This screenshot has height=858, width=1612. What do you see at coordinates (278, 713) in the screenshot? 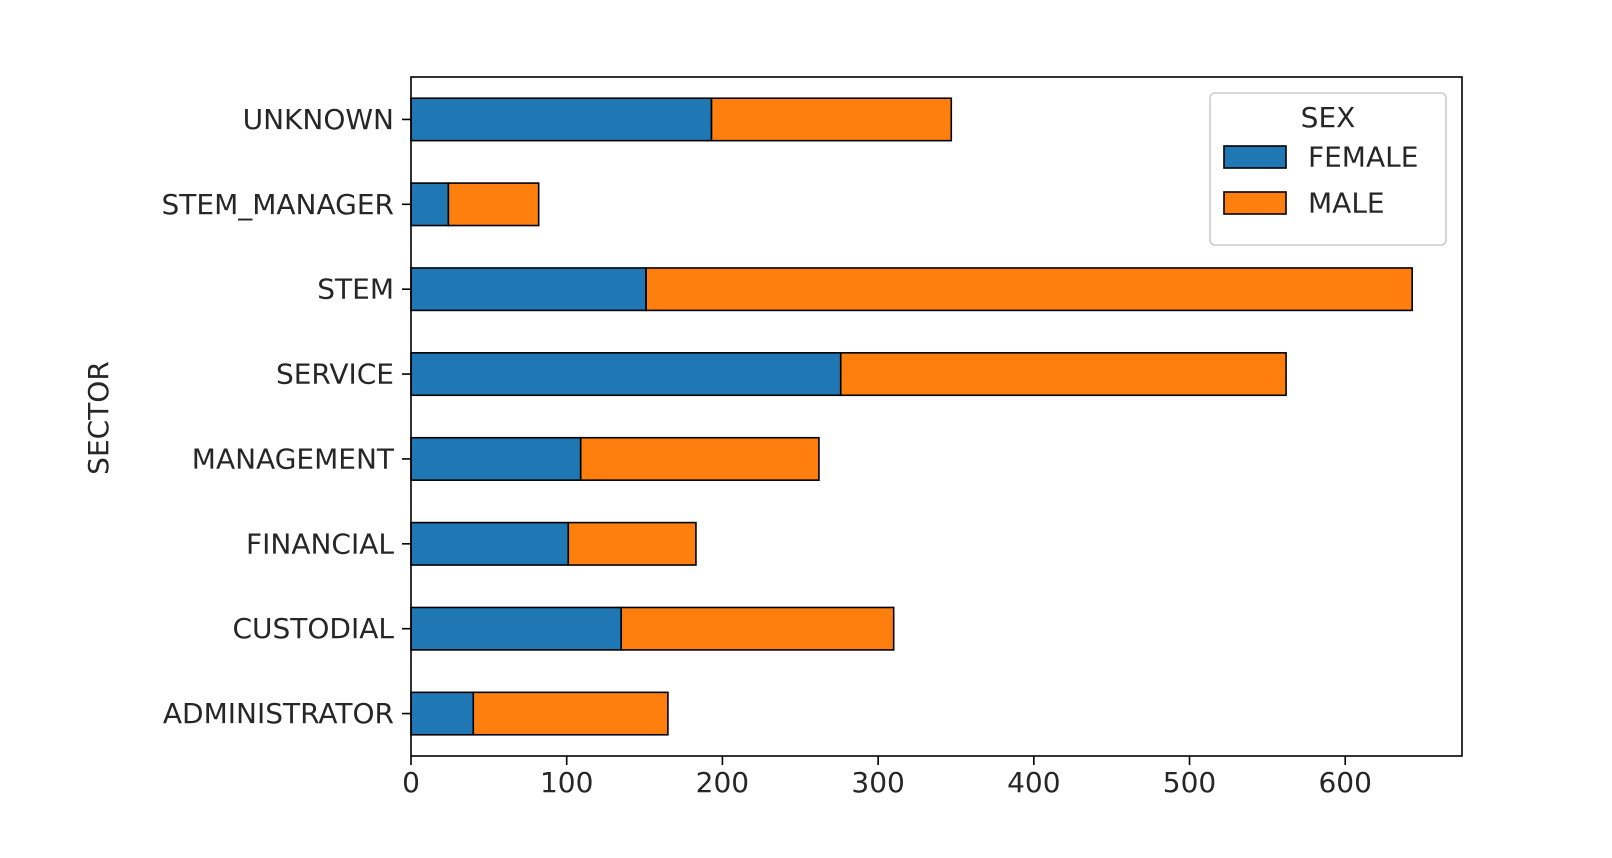
I see `y-tick-label: ADMINISTRATOR` at bounding box center [278, 713].